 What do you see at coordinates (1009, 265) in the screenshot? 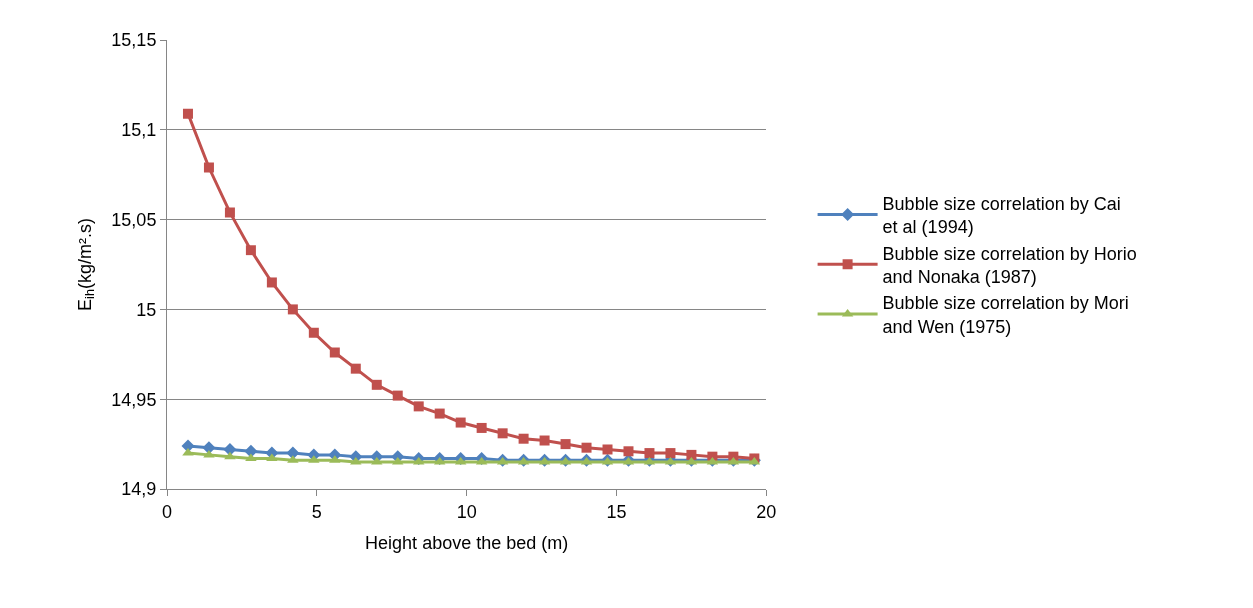
I see `legend-label: Bubble size correlation by Horio and Nonaka (1987)` at bounding box center [1009, 265].